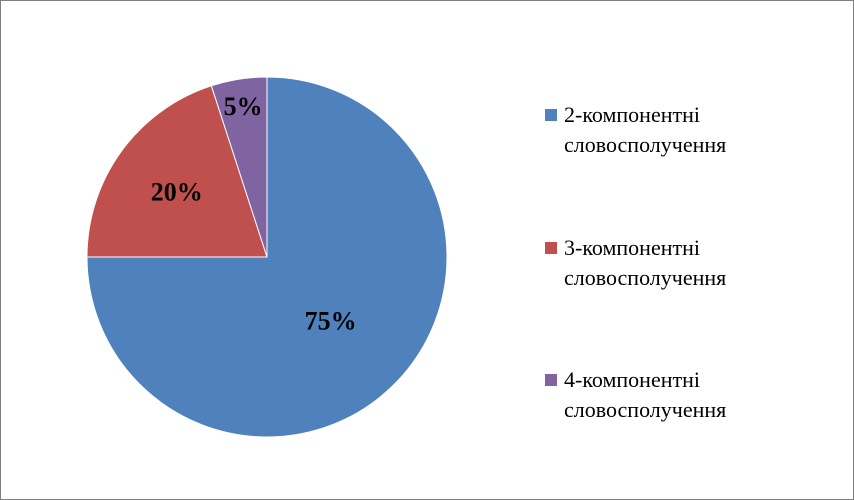 Image resolution: width=854 pixels, height=500 pixels. I want to click on pie-slice-4-component, so click(239, 167).